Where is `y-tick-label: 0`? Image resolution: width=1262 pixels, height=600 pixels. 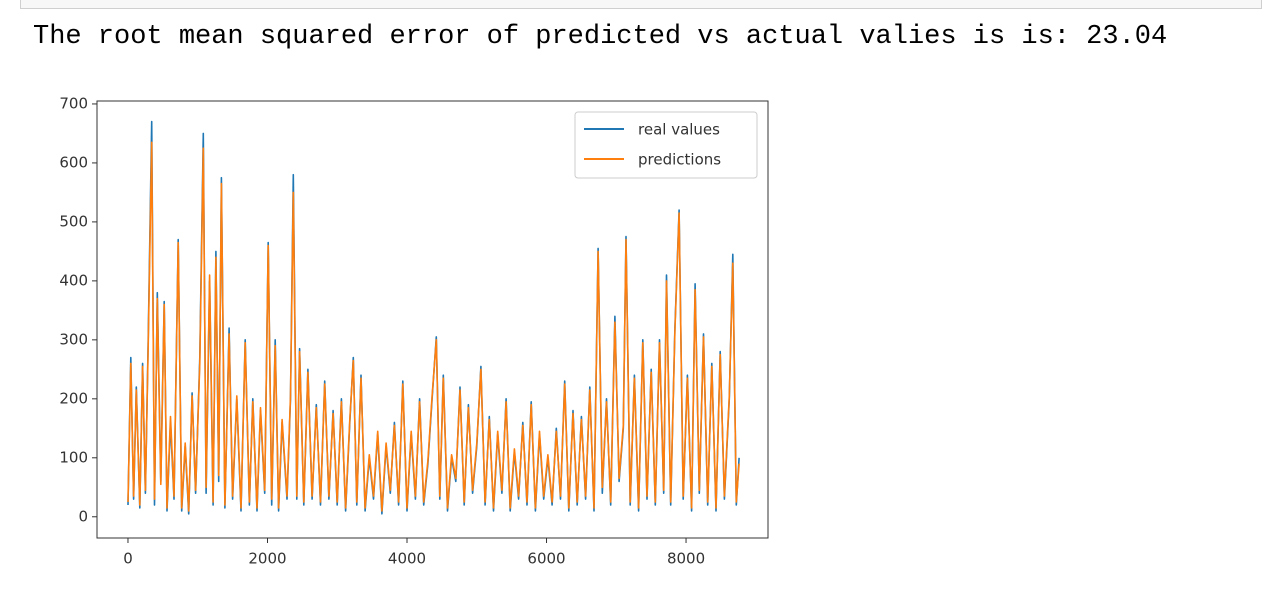 y-tick-label: 0 is located at coordinates (83, 516).